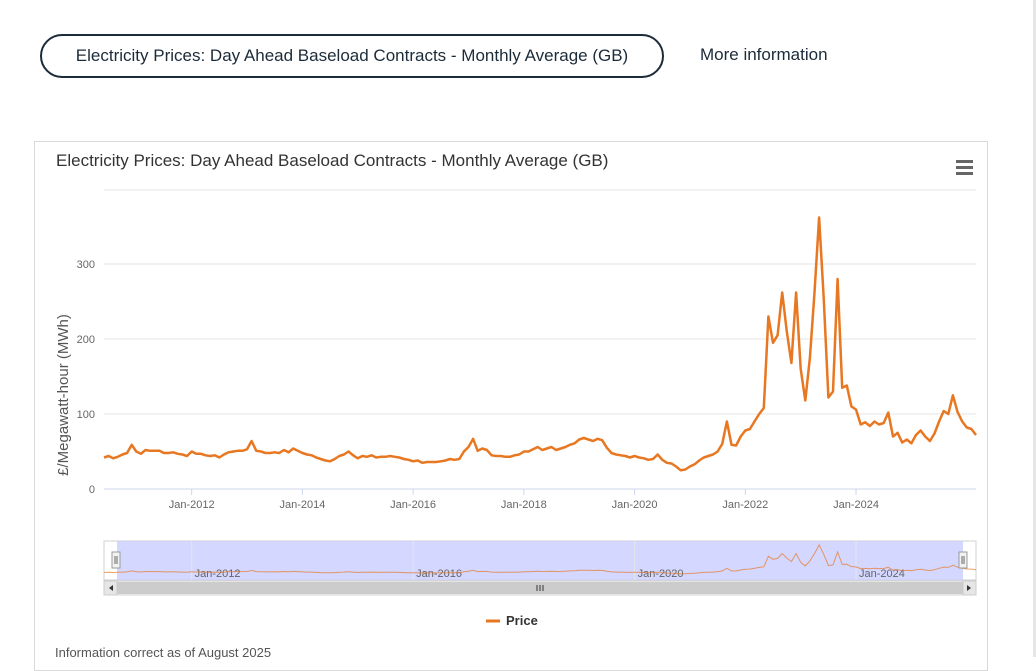 This screenshot has width=1036, height=671. I want to click on navigator-tick-label: Jan-2016, so click(439, 574).